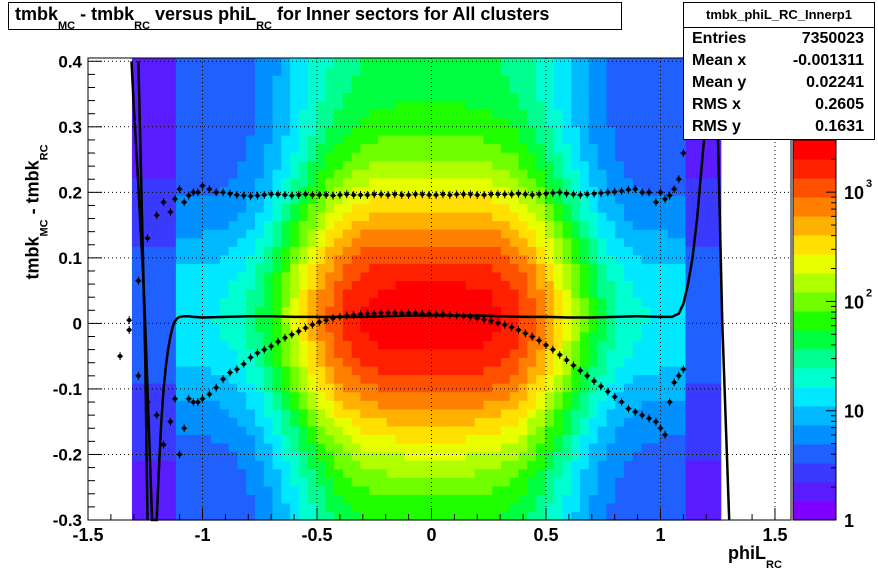  Describe the element at coordinates (835, 82) in the screenshot. I see `stats-value: 0.02241` at that location.